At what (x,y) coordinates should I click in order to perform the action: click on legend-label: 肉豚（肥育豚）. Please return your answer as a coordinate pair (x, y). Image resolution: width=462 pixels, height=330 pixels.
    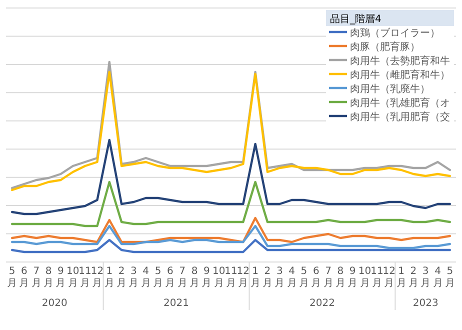
    Looking at the image, I should click on (385, 47).